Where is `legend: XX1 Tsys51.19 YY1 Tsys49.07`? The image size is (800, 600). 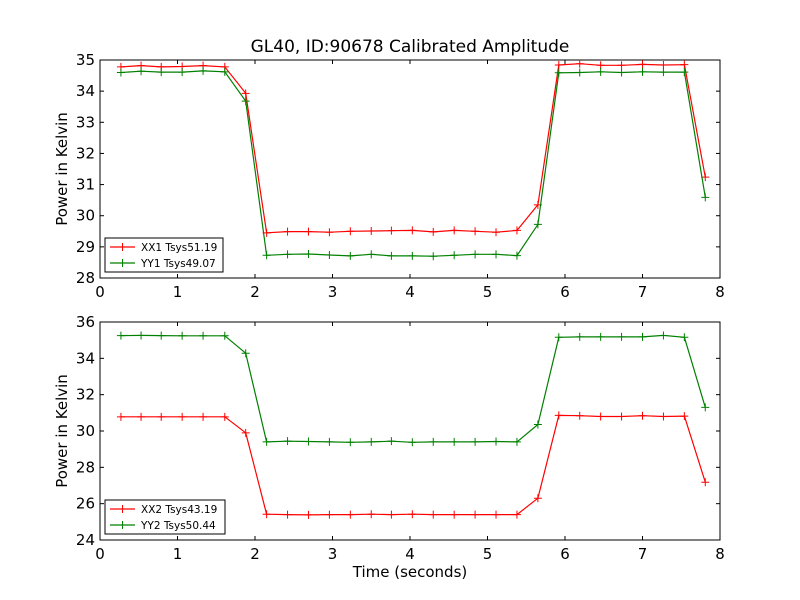
legend: XX1 Tsys51.19 YY1 Tsys49.07 is located at coordinates (164, 255).